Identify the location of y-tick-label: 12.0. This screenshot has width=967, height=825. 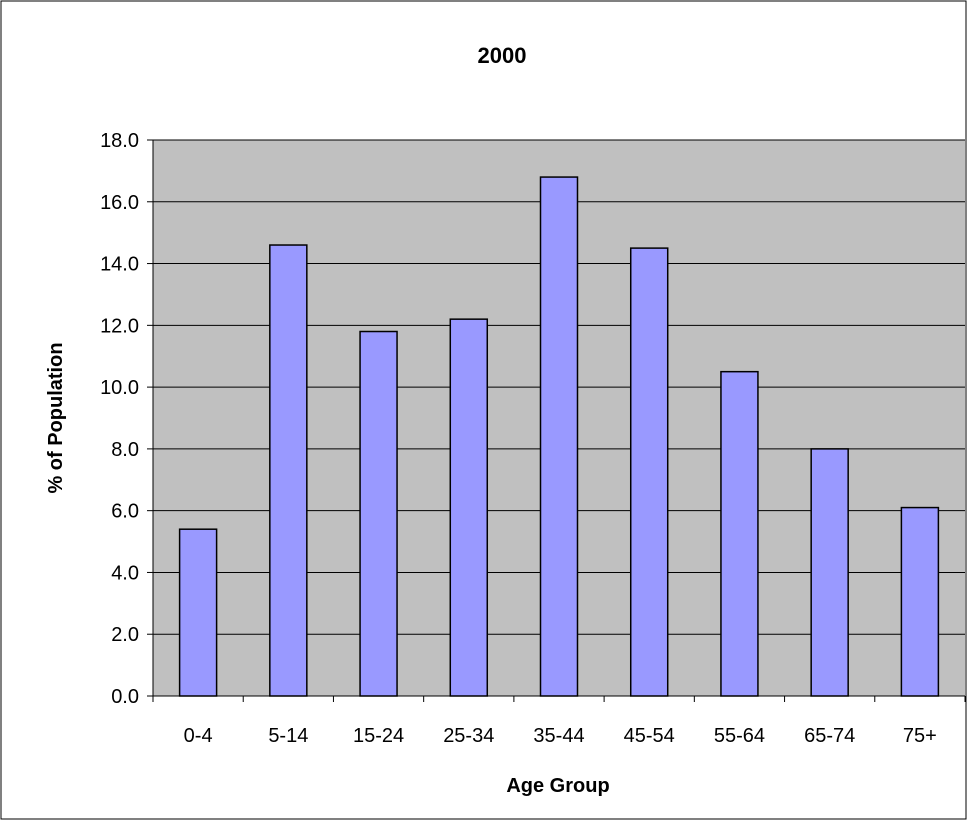
(119, 326).